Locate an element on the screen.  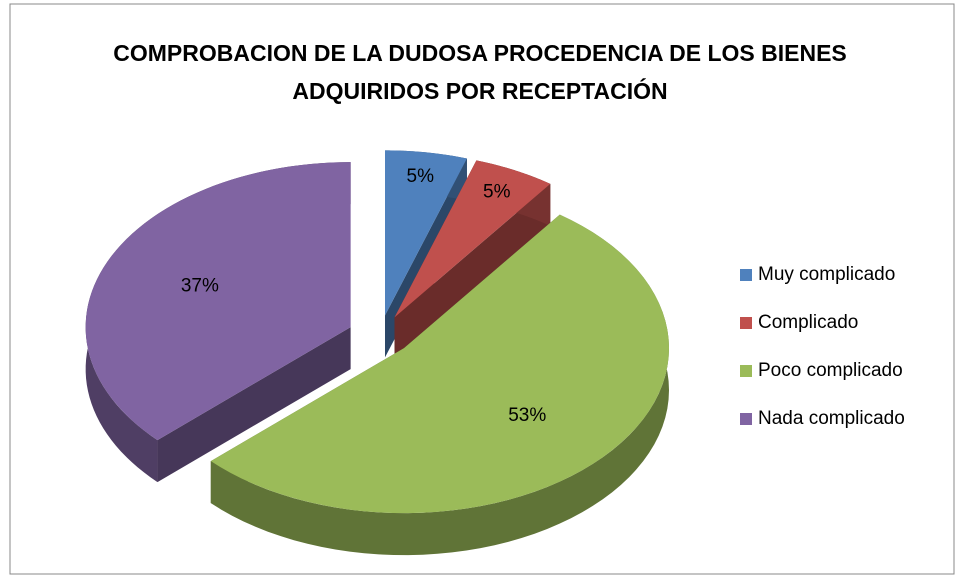
data-label: 37% is located at coordinates (200, 286).